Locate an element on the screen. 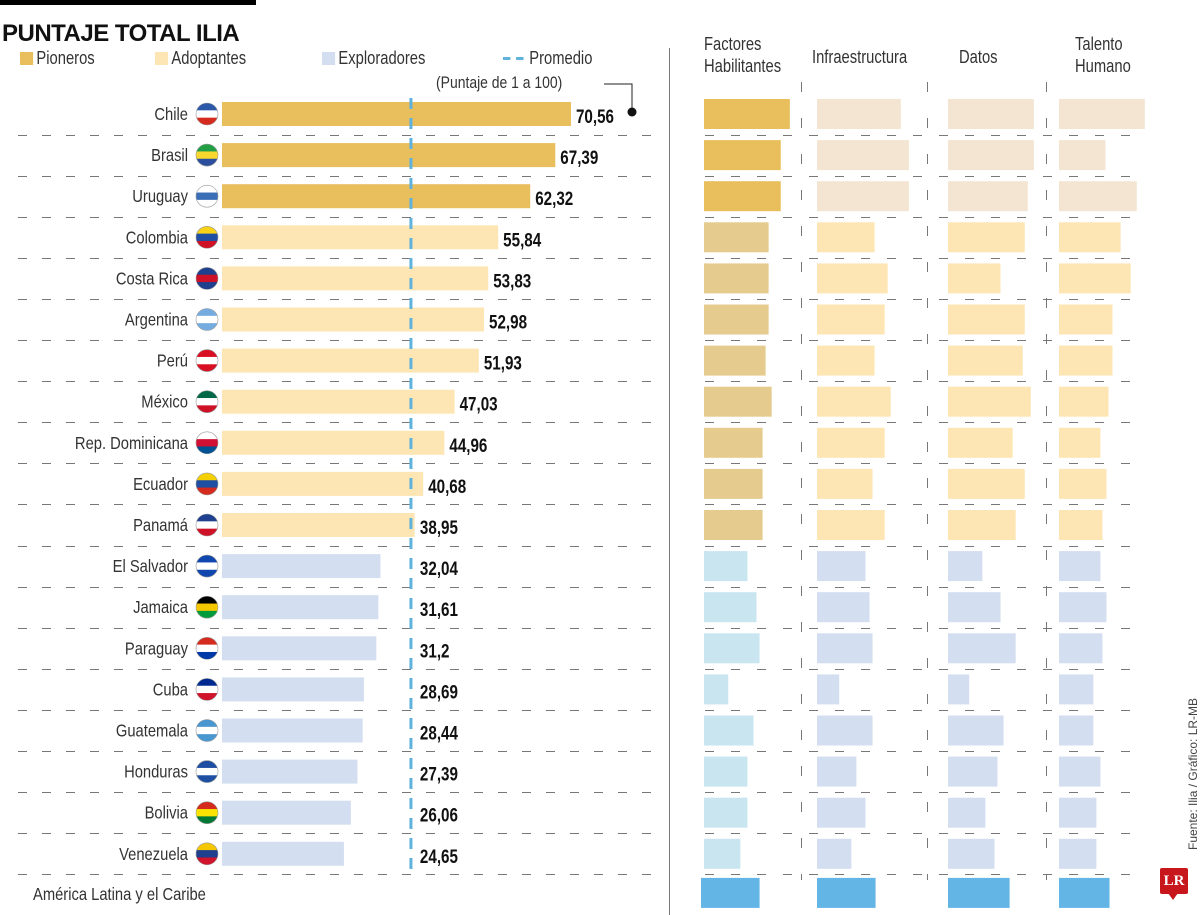 This screenshot has height=915, width=1200. chart-subtitle: (Puntaje de 1 a 100) is located at coordinates (499, 82).